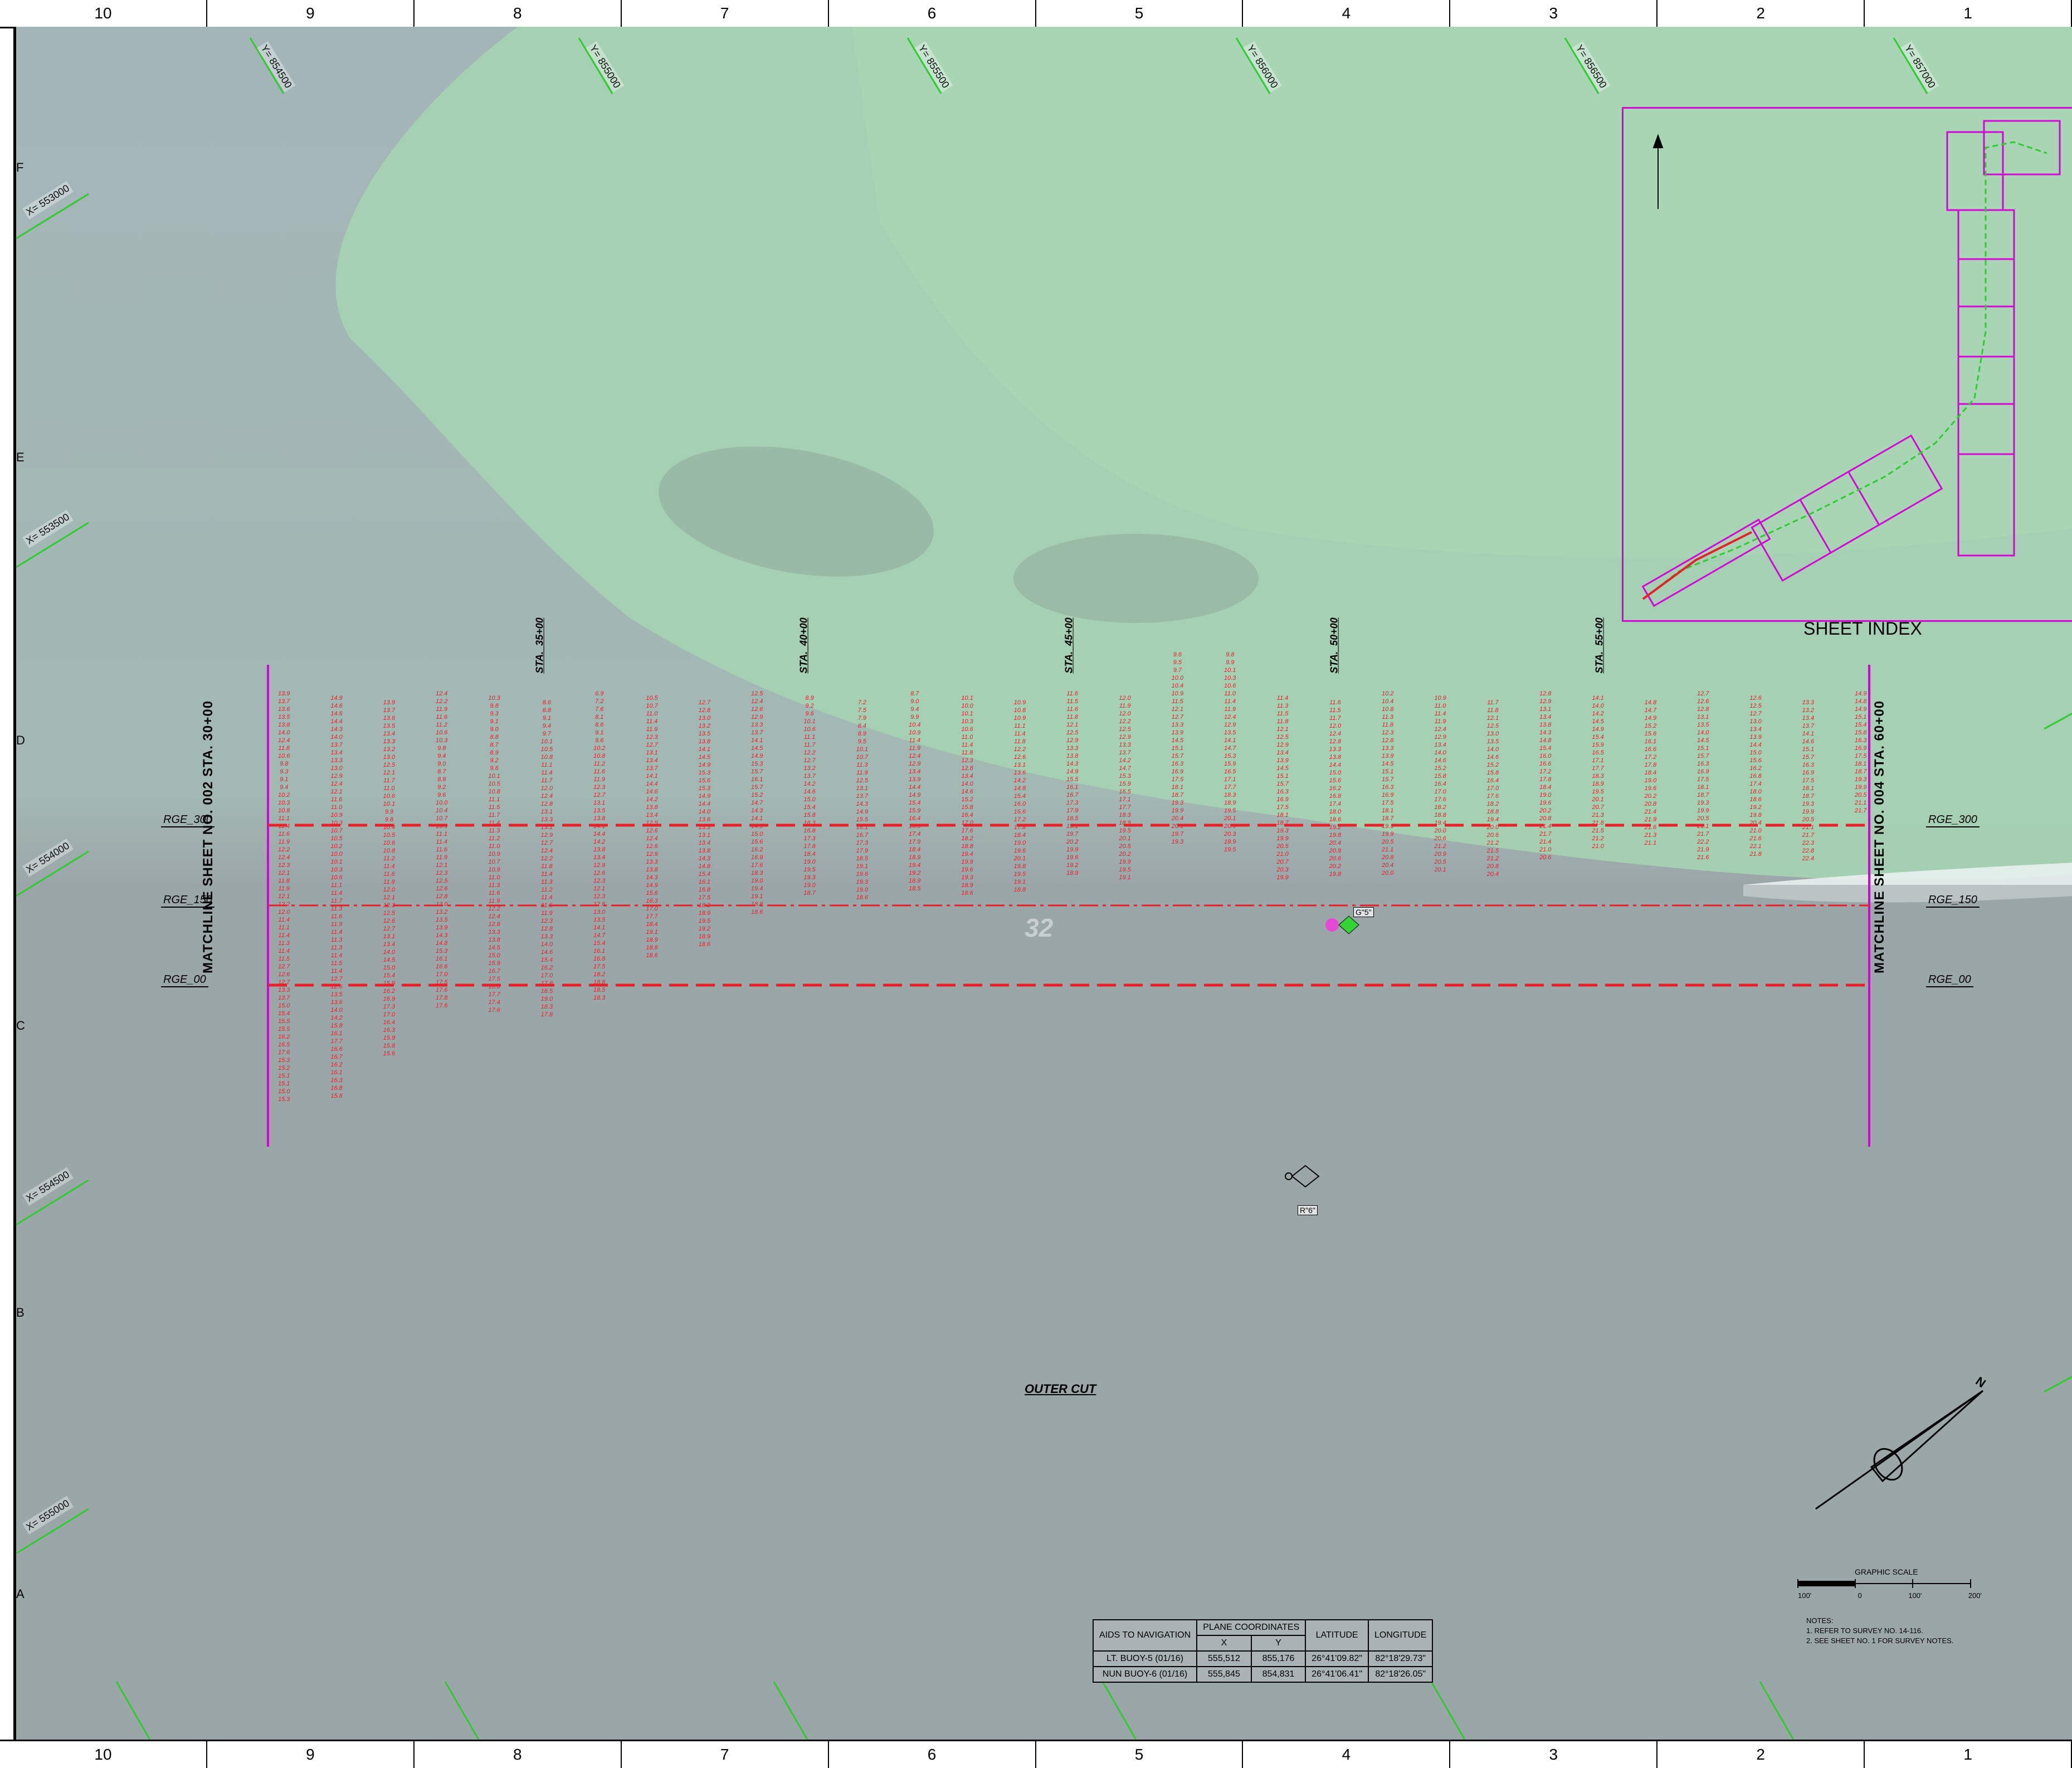  I want to click on row-label-e: E, so click(20, 457).